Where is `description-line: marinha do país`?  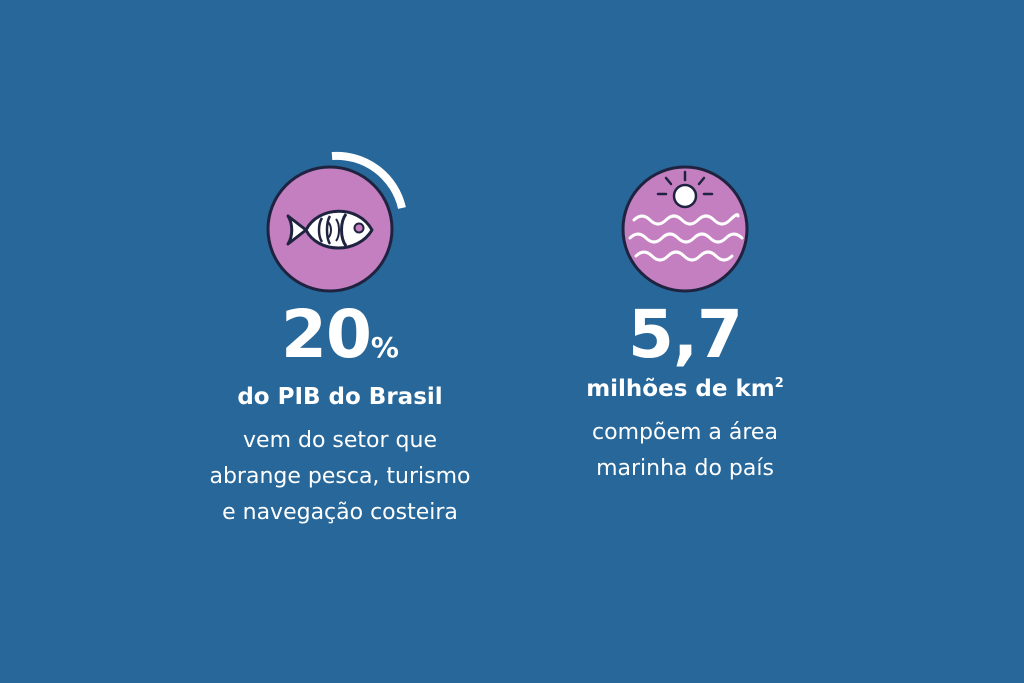
description-line: marinha do país is located at coordinates (685, 468).